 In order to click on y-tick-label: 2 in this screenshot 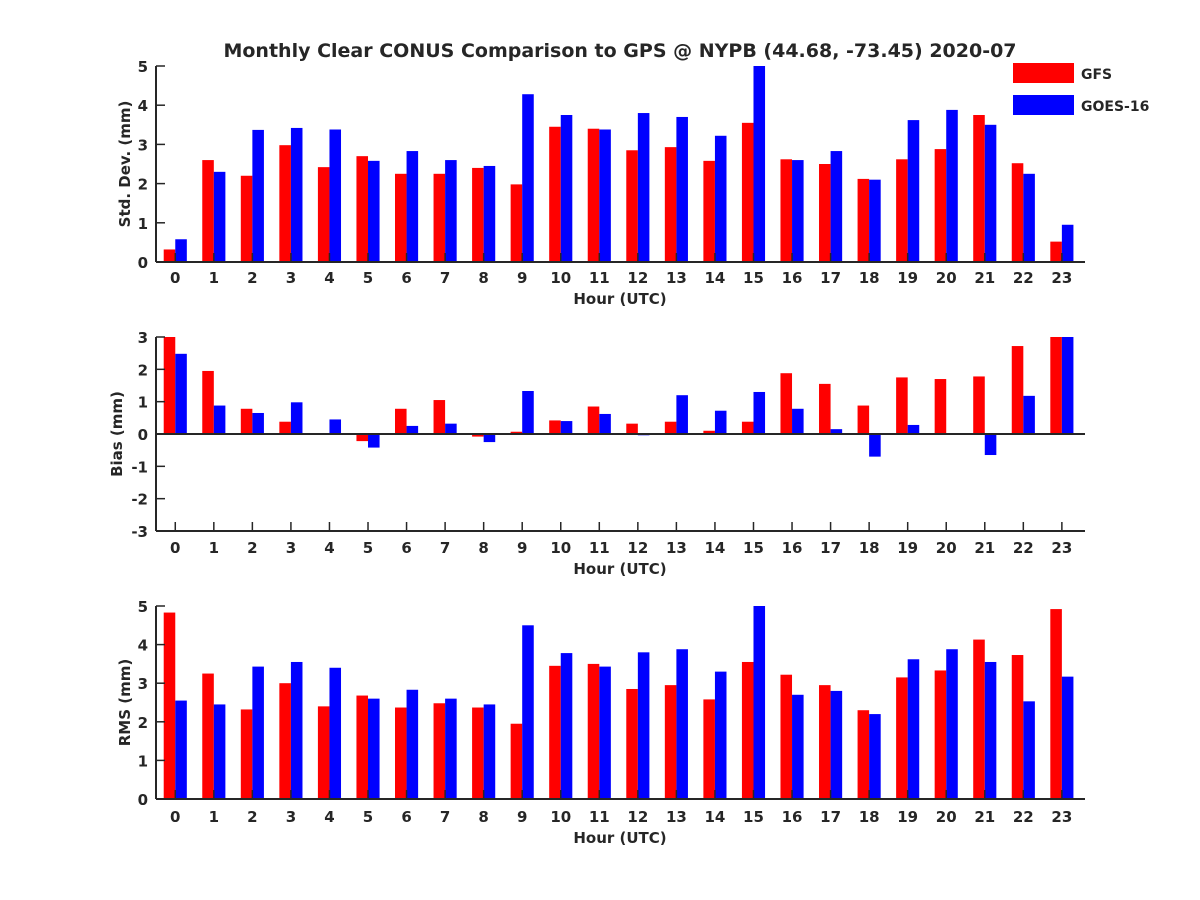, I will do `click(143, 370)`.